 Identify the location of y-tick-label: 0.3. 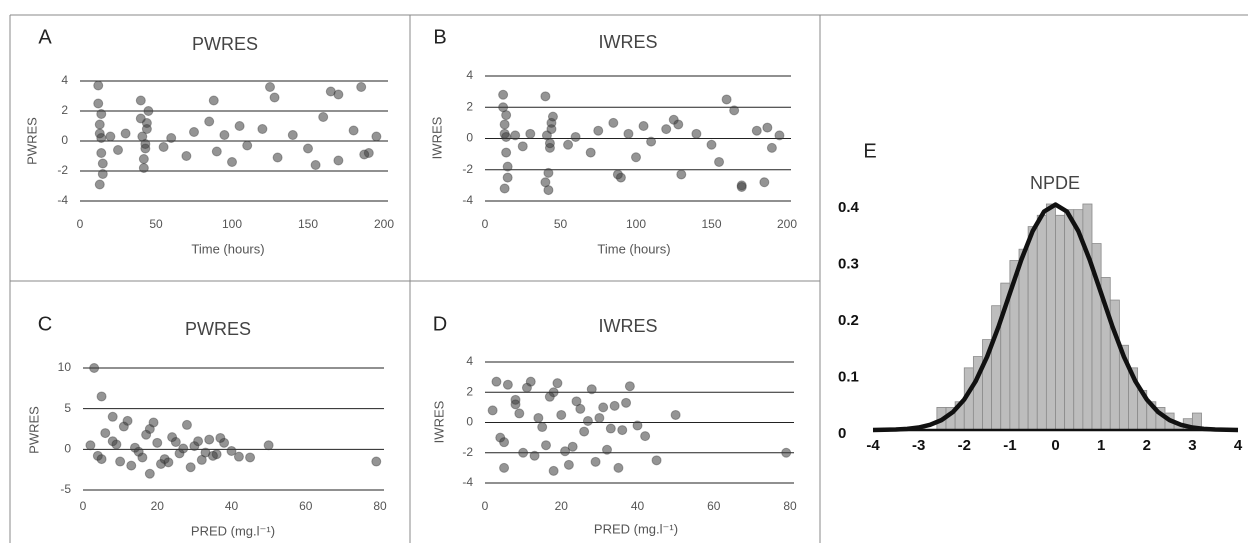
(848, 263).